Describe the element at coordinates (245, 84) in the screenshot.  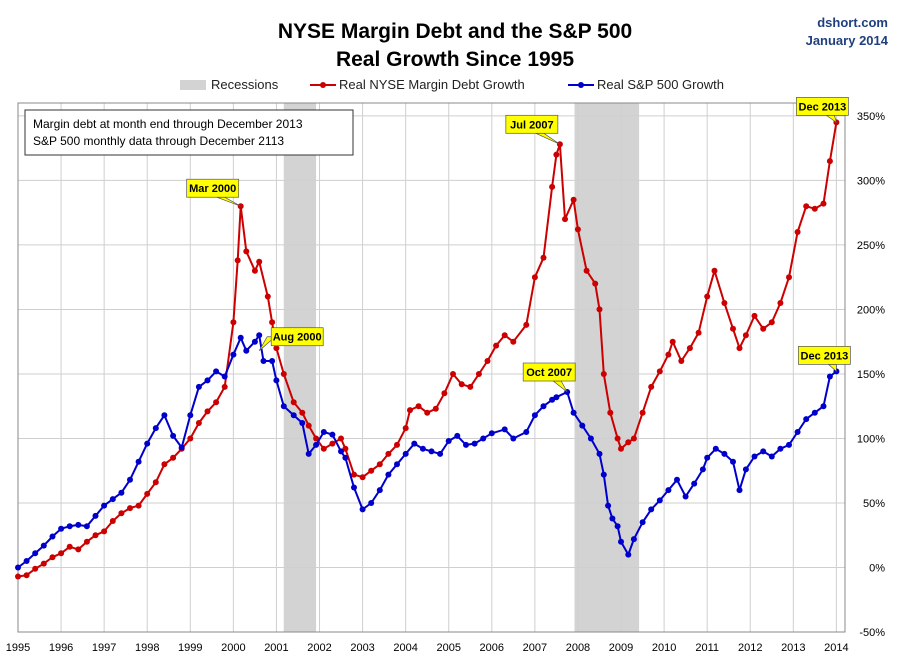
I see `legend-recession-label: Recessions` at that location.